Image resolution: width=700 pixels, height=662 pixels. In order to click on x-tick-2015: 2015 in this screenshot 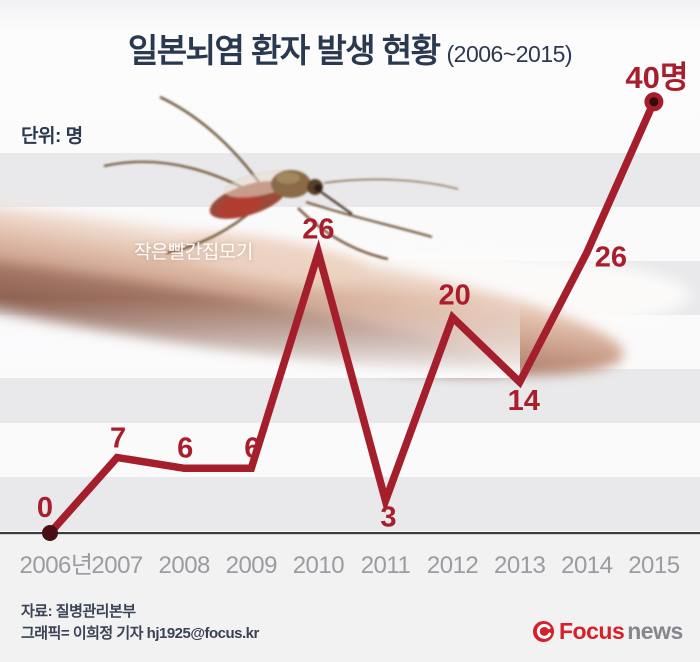, I will do `click(654, 565)`.